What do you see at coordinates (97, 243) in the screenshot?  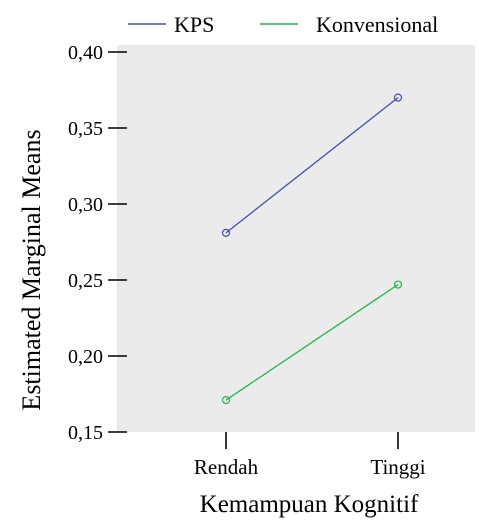 I see `y-axis: 0,40 0,35 0,30 0,25 0,20 0,15` at bounding box center [97, 243].